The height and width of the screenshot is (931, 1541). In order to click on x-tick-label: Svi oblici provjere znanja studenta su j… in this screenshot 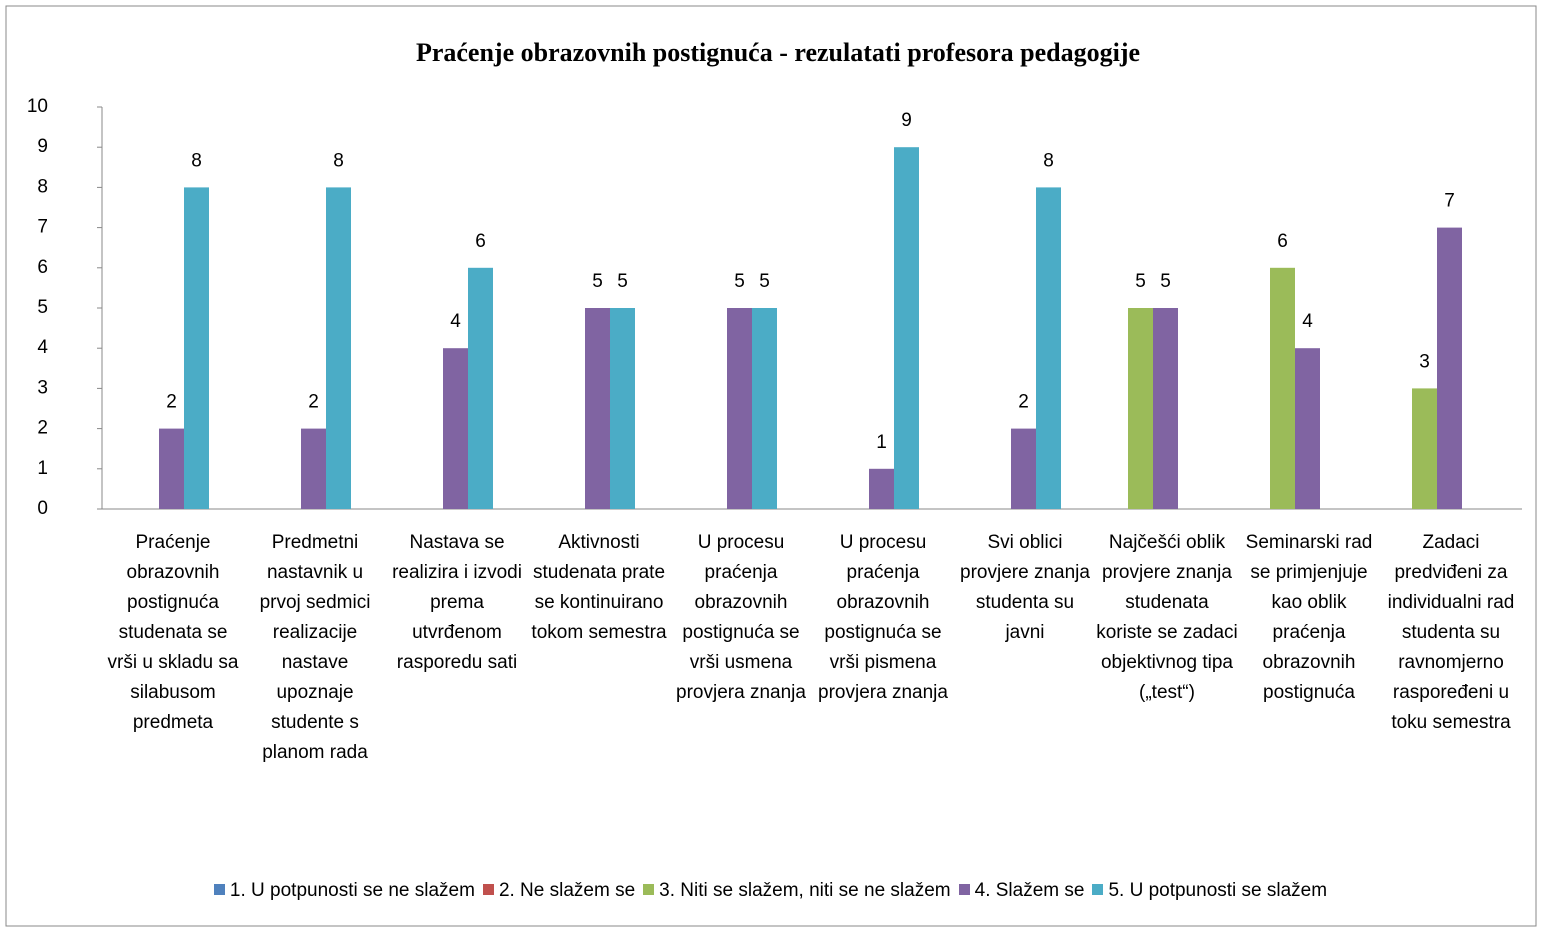, I will do `click(1025, 587)`.